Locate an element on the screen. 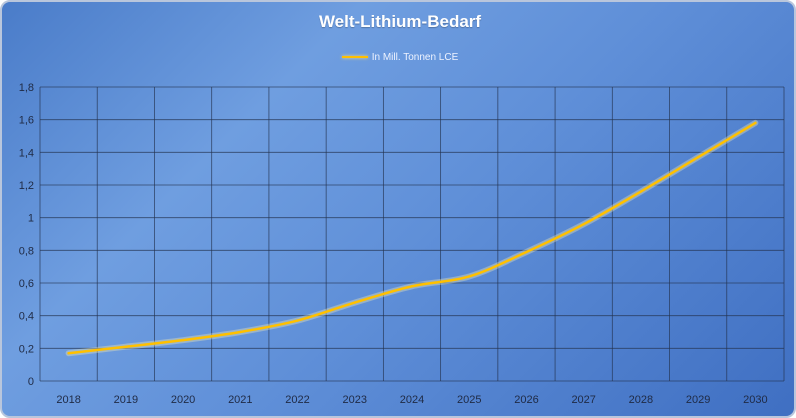 The width and height of the screenshot is (796, 418). x-tick-label: 2022 is located at coordinates (297, 400).